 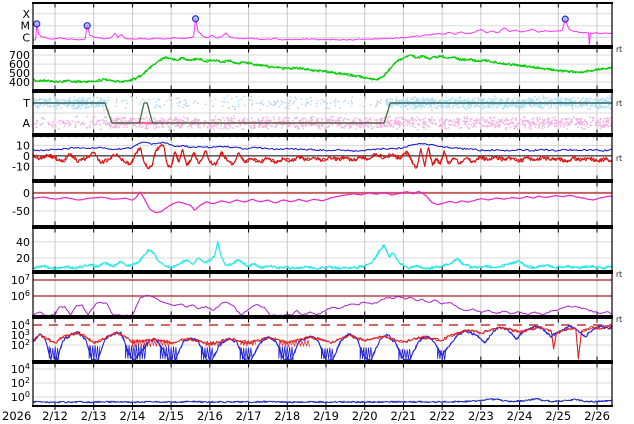 What do you see at coordinates (619, 274) in the screenshot?
I see `rt-label: rt` at bounding box center [619, 274].